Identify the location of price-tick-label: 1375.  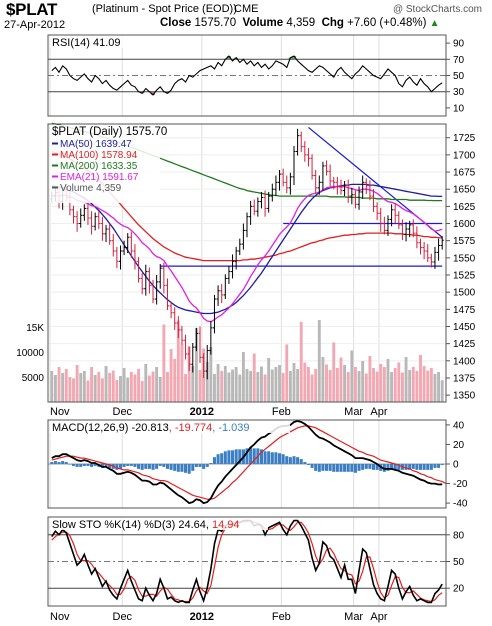
(464, 378).